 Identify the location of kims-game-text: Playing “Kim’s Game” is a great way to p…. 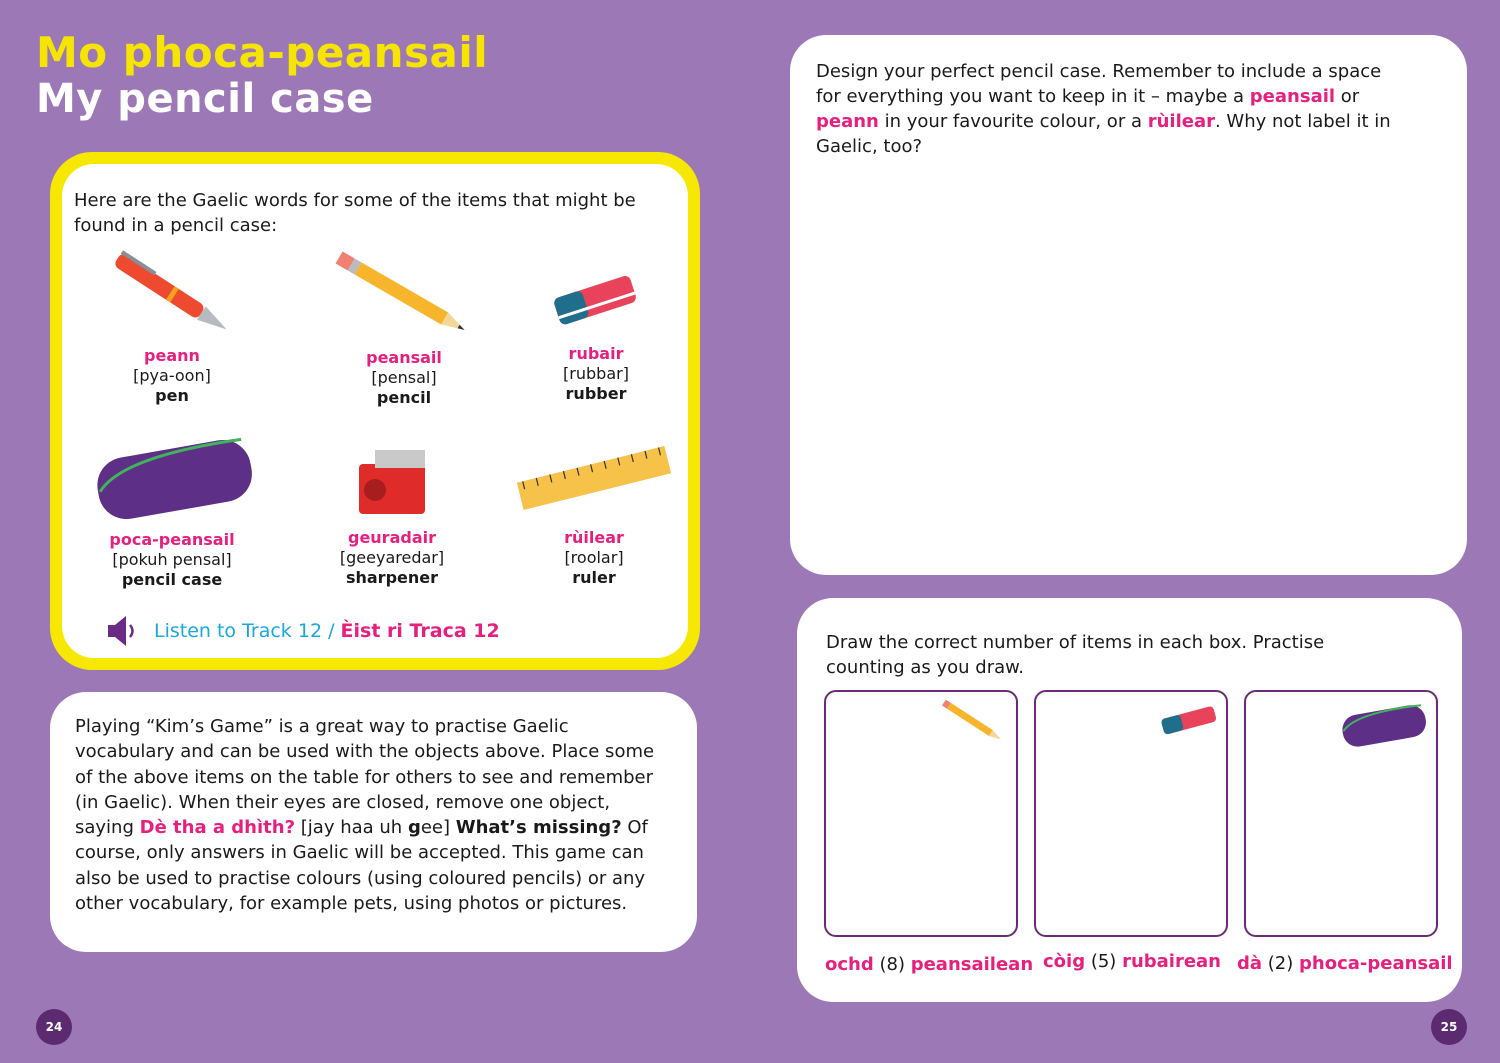
(365, 815).